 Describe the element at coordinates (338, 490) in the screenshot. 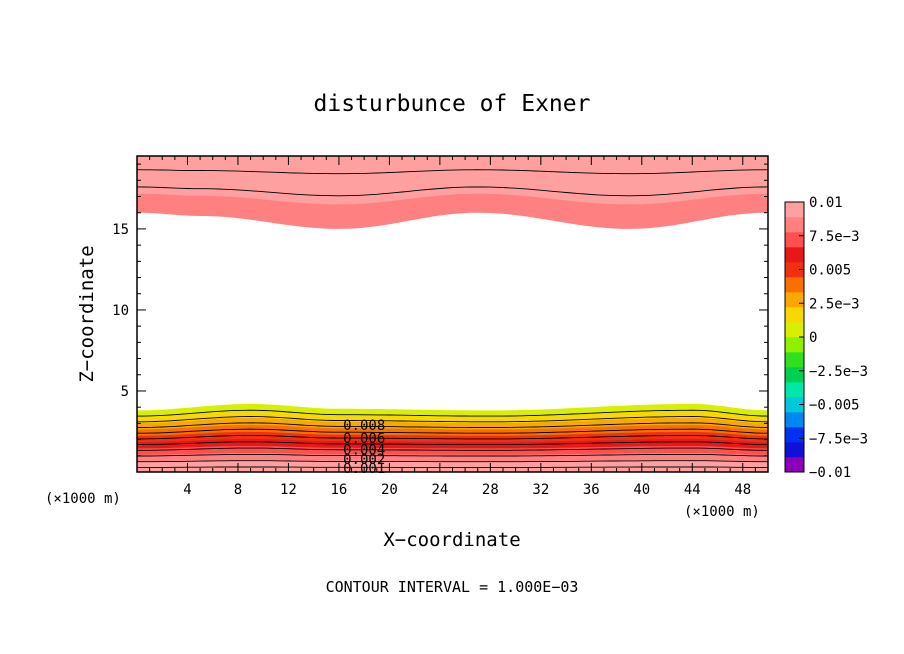

I see `x-tick-label: 16` at that location.